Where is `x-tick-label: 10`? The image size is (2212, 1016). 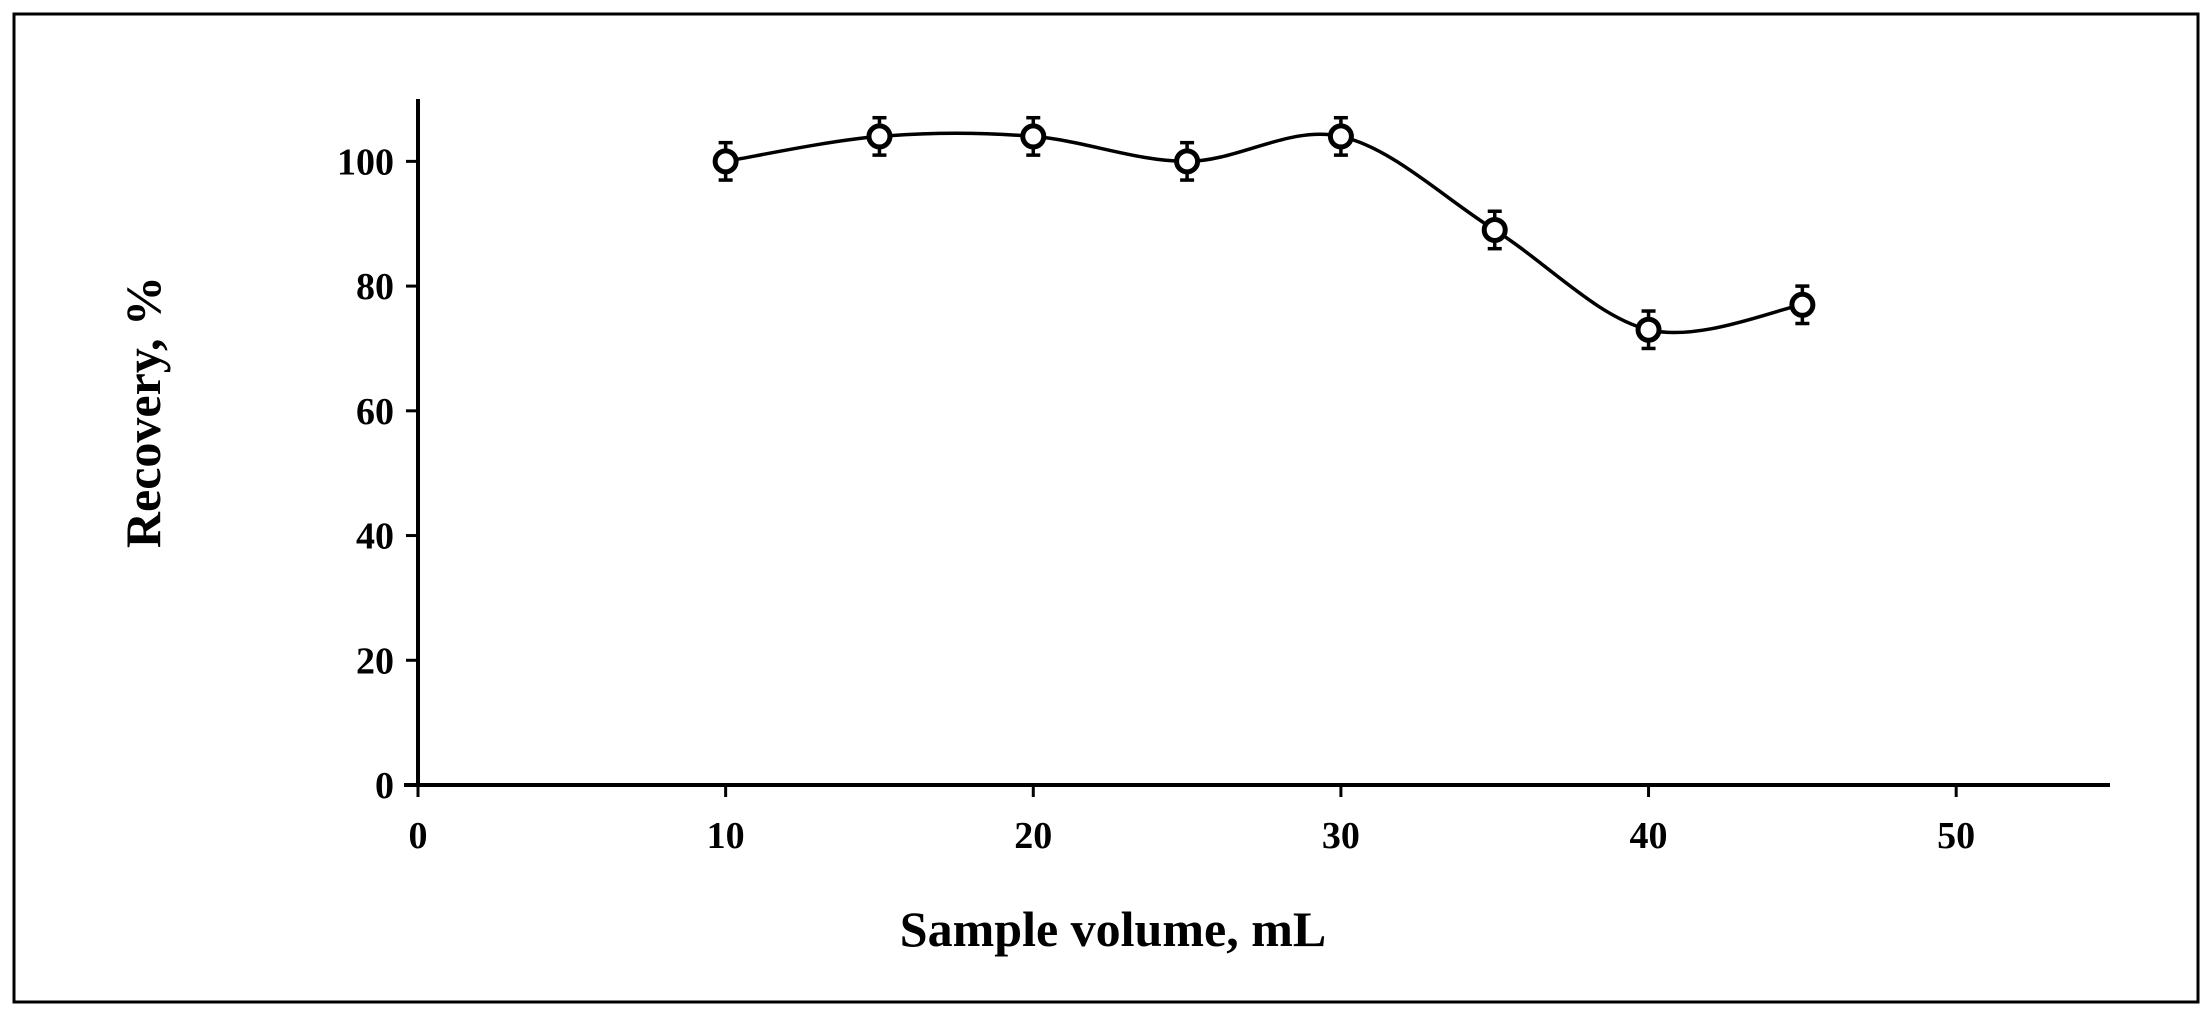 x-tick-label: 10 is located at coordinates (726, 836).